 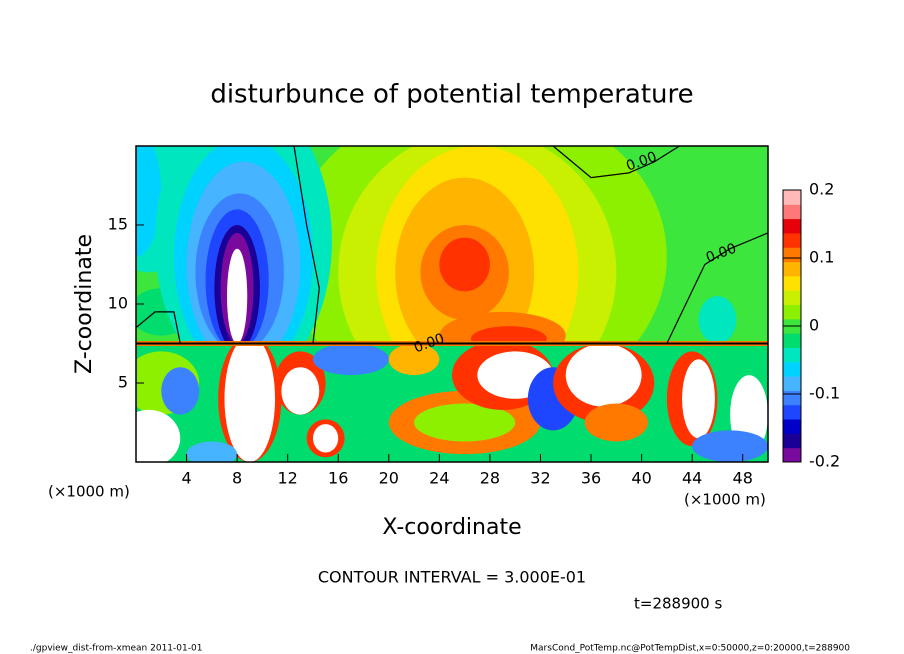 I want to click on x-tick-label: 32, so click(x=540, y=478).